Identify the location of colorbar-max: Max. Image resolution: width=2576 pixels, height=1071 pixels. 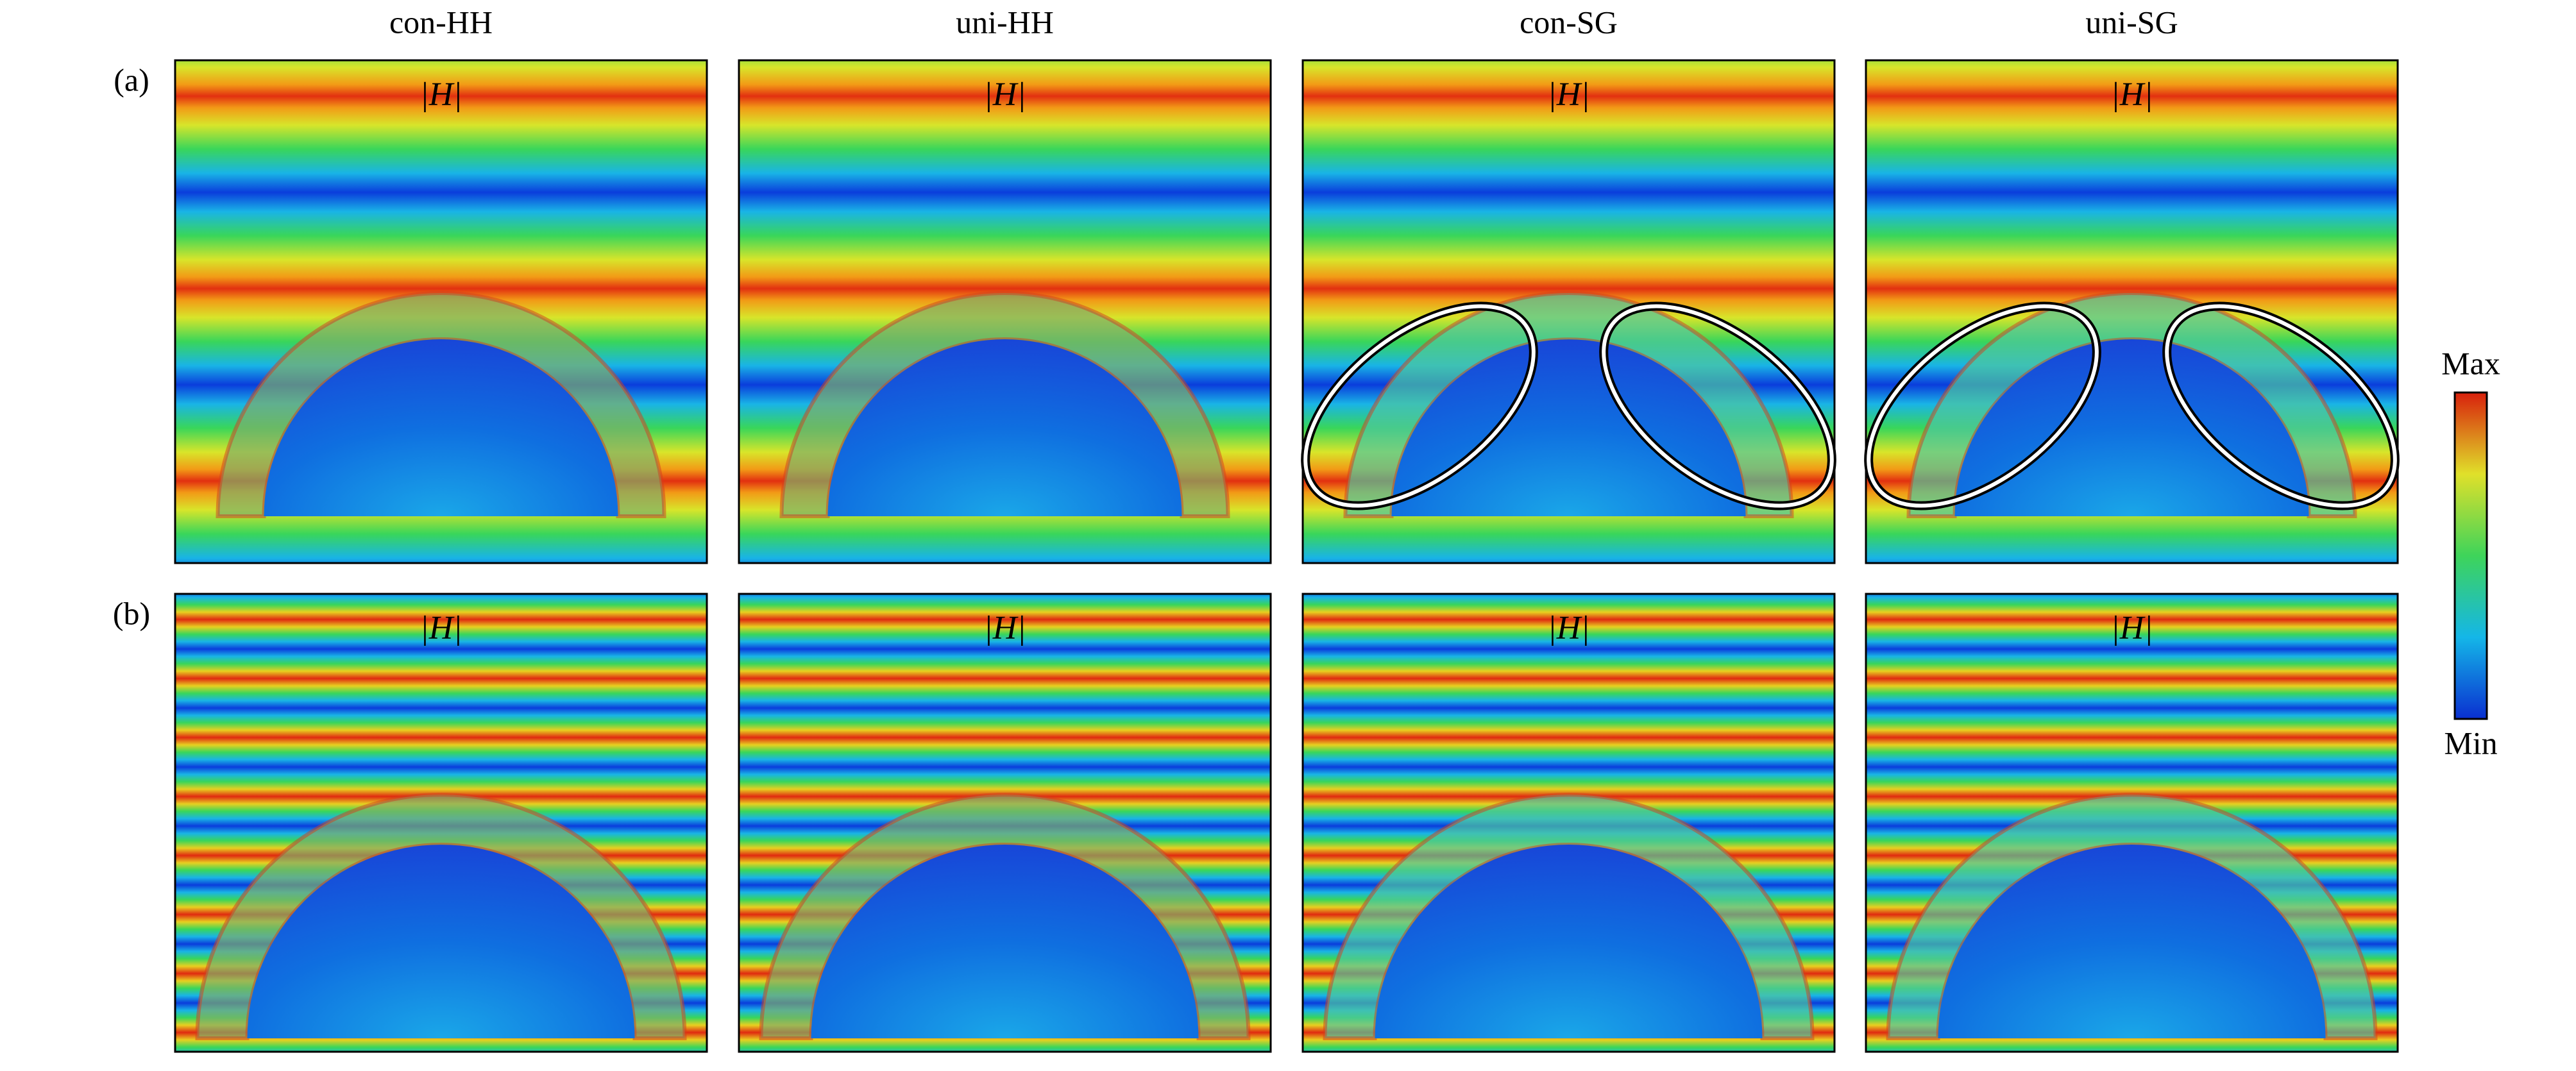
(2470, 363).